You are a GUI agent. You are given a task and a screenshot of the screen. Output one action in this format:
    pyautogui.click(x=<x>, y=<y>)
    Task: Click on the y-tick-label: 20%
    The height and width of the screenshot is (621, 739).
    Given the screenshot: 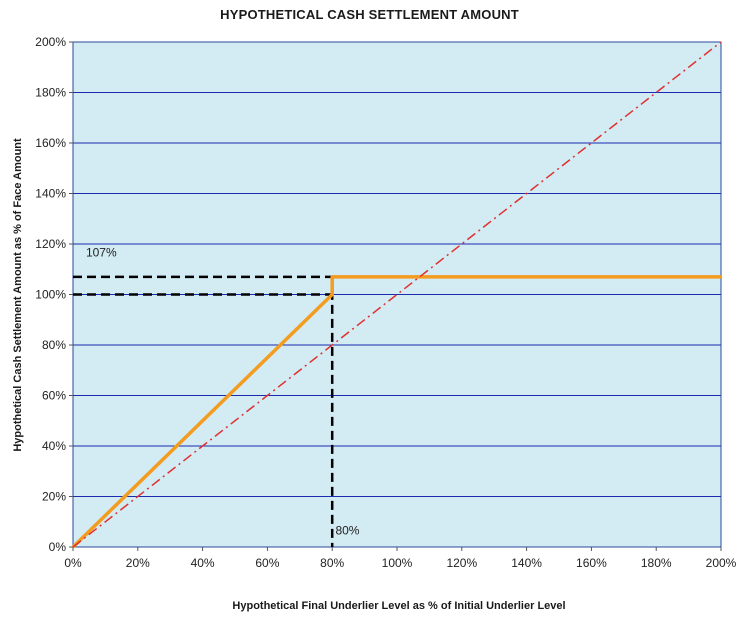 What is the action you would take?
    pyautogui.click(x=54, y=497)
    